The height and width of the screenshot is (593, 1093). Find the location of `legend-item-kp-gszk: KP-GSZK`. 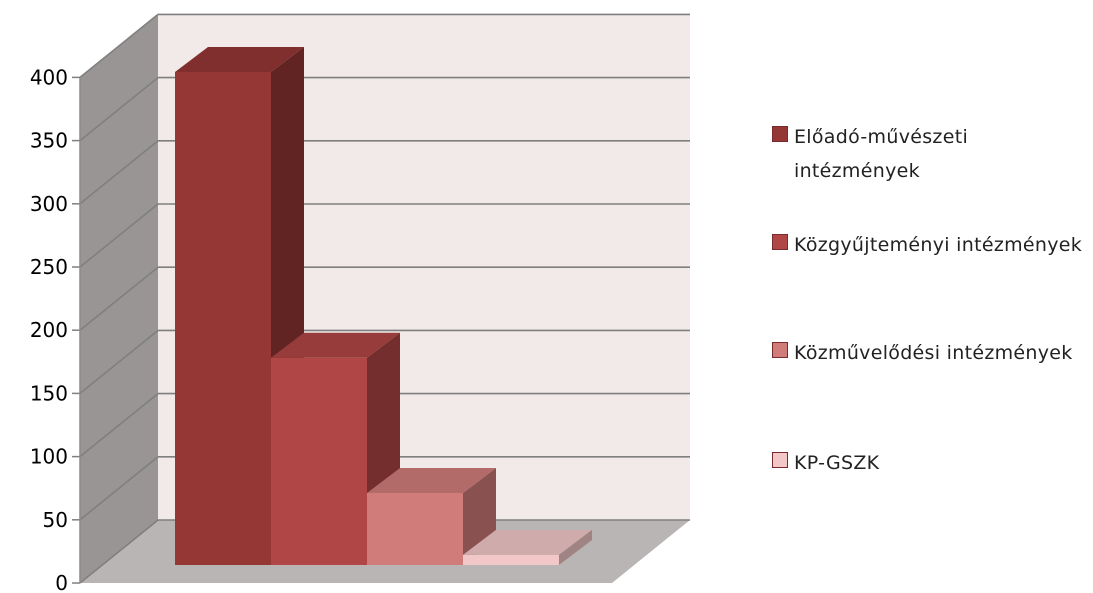

legend-item-kp-gszk: KP-GSZK is located at coordinates (932, 463).